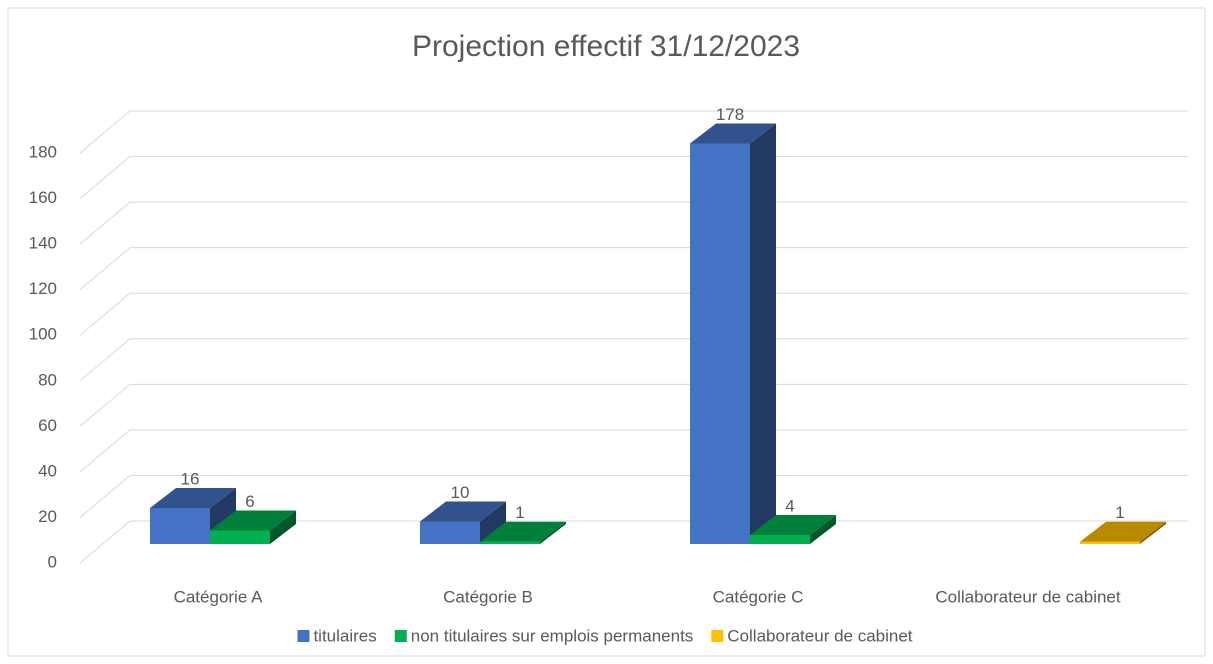  What do you see at coordinates (47, 425) in the screenshot?
I see `y-tick-label: 60` at bounding box center [47, 425].